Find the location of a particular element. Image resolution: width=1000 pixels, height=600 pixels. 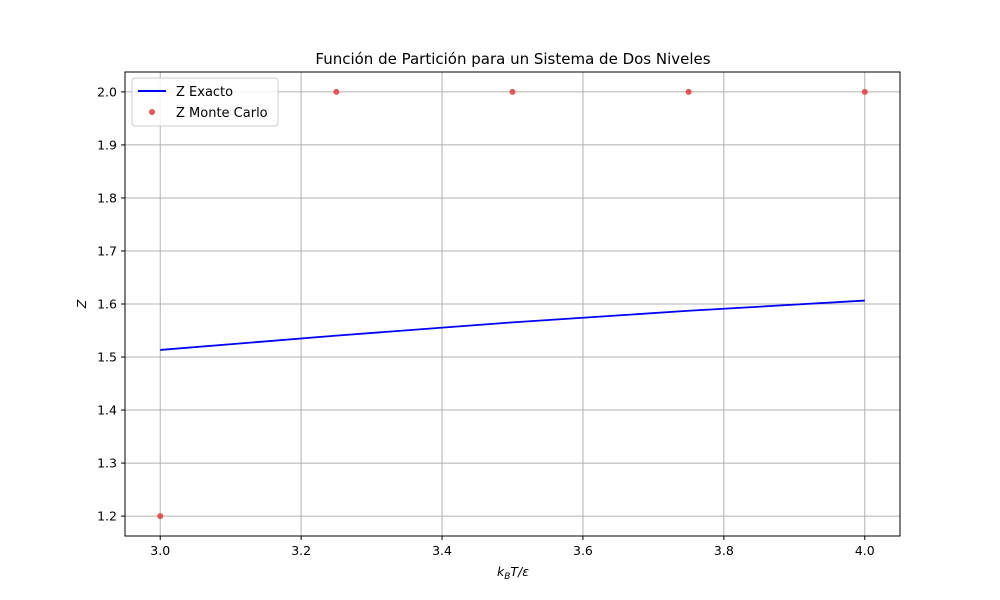

x-axis-label-rest: T/ε is located at coordinates (519, 571).